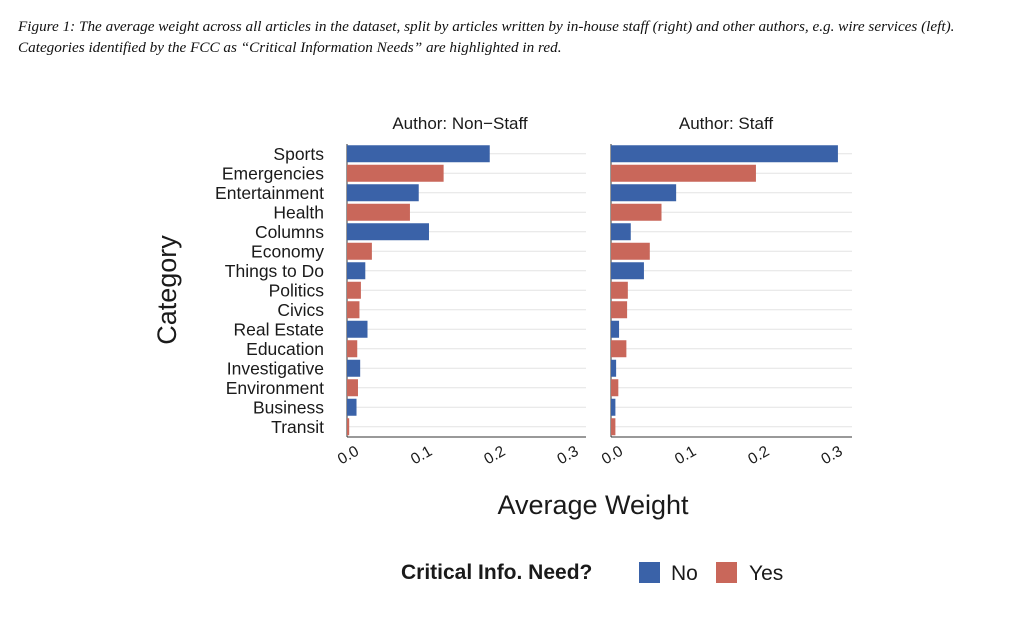 This screenshot has height=617, width=1024. I want to click on category-label-civics: Civics, so click(300, 310).